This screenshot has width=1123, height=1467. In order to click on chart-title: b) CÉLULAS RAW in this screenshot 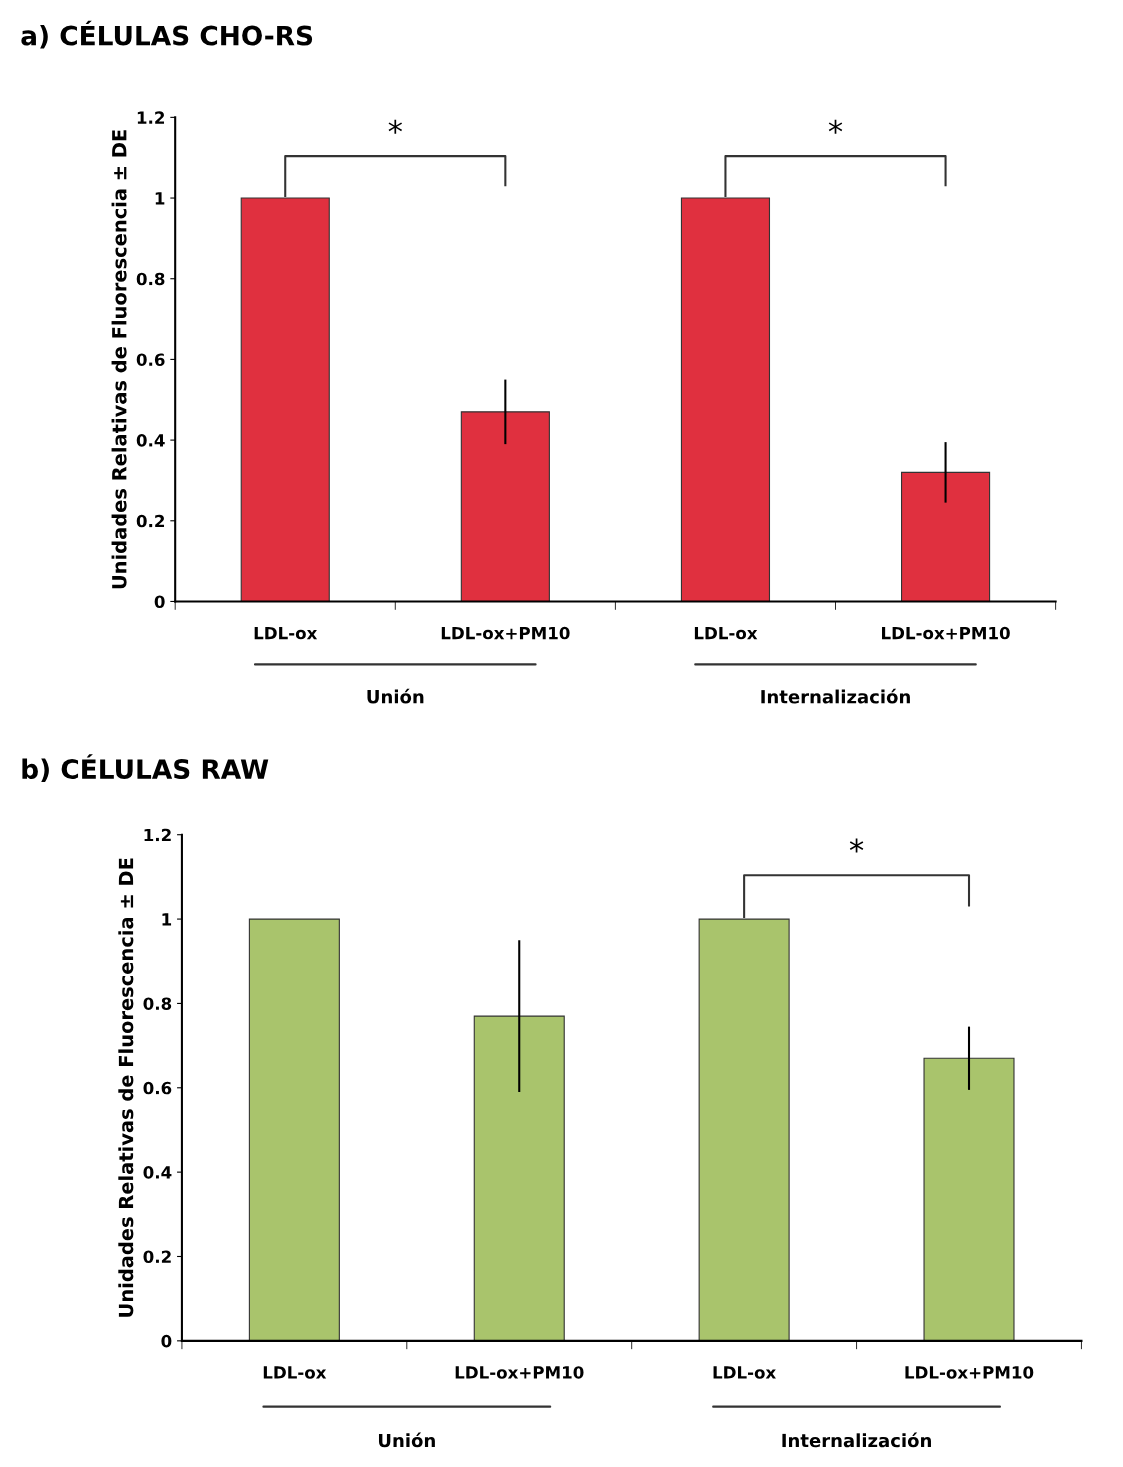, I will do `click(145, 768)`.